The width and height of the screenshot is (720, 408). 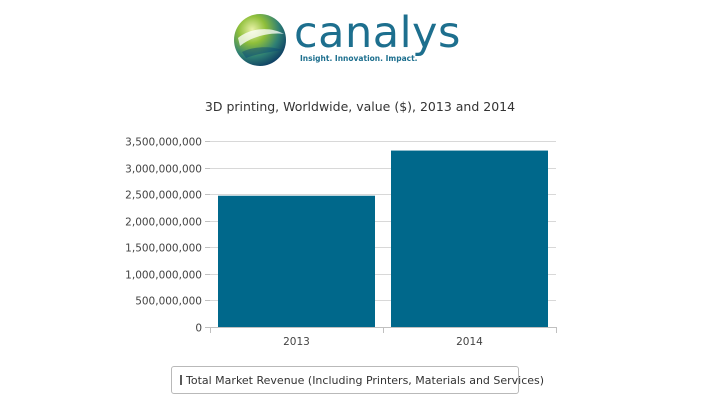 What do you see at coordinates (383, 342) in the screenshot?
I see `x-tick-labels: 2013 2014` at bounding box center [383, 342].